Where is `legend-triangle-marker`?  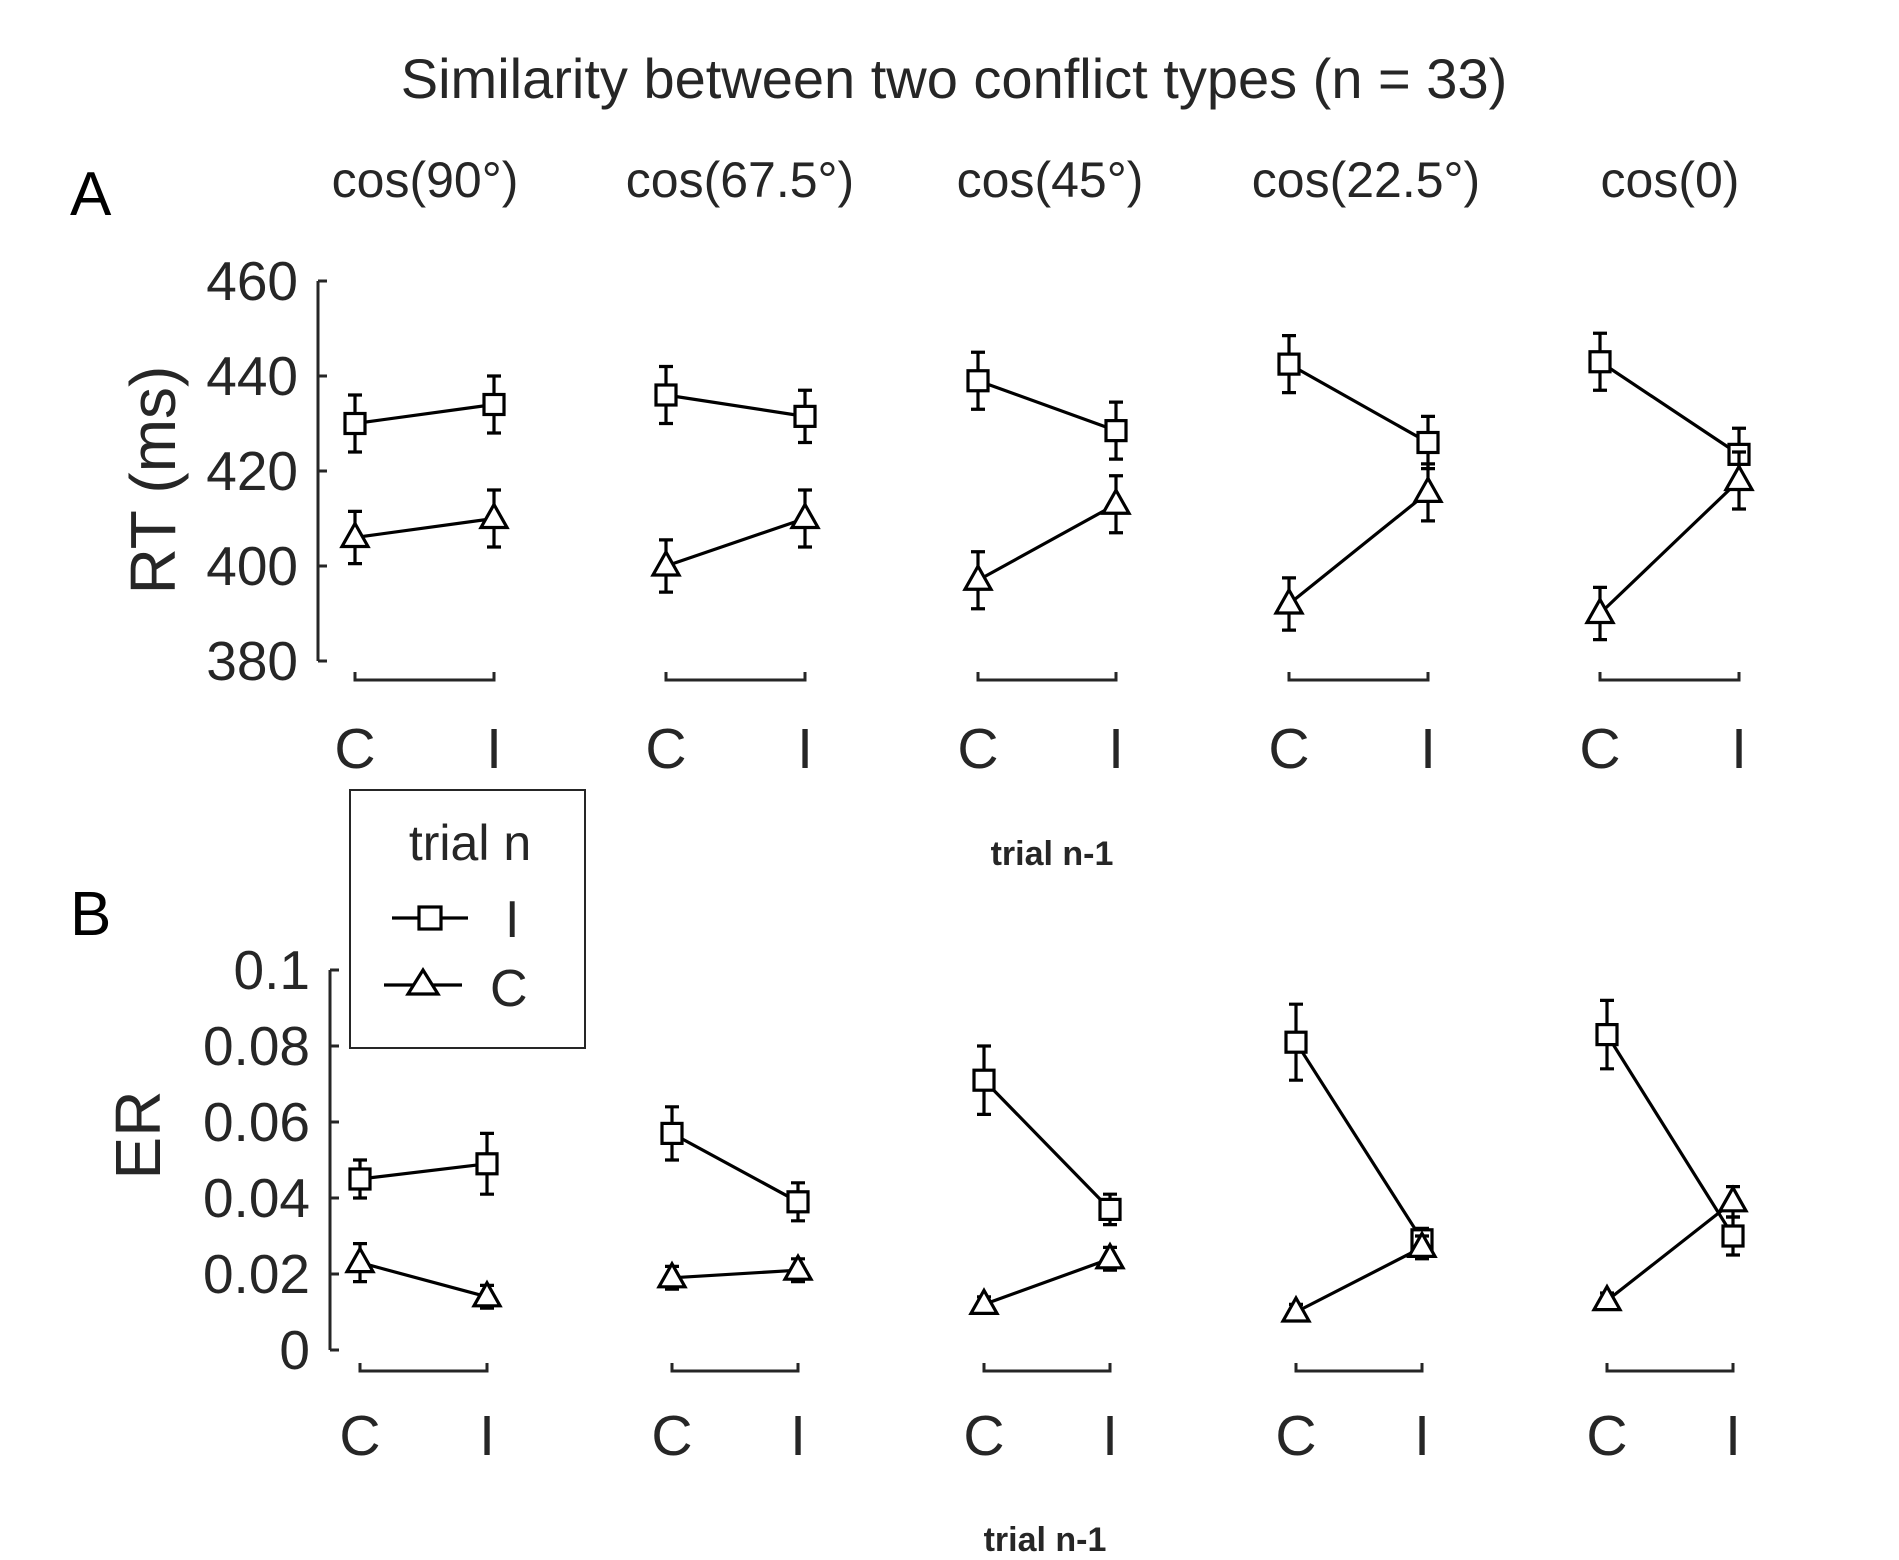 legend-triangle-marker is located at coordinates (423, 981).